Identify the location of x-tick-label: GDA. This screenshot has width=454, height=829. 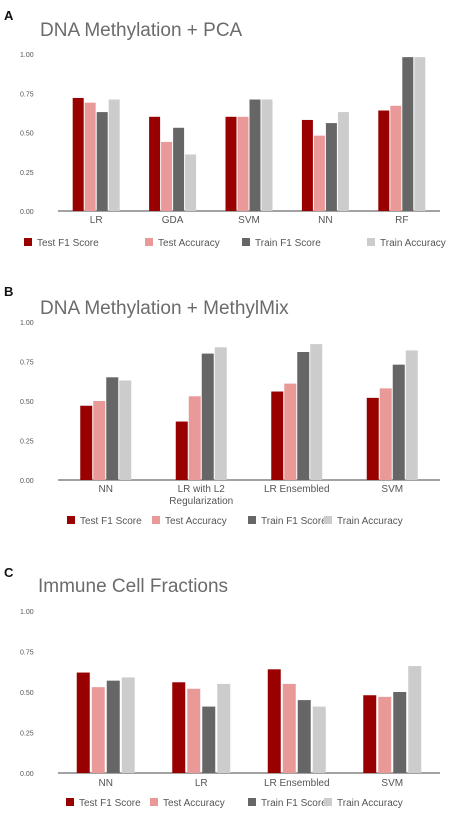
(173, 220).